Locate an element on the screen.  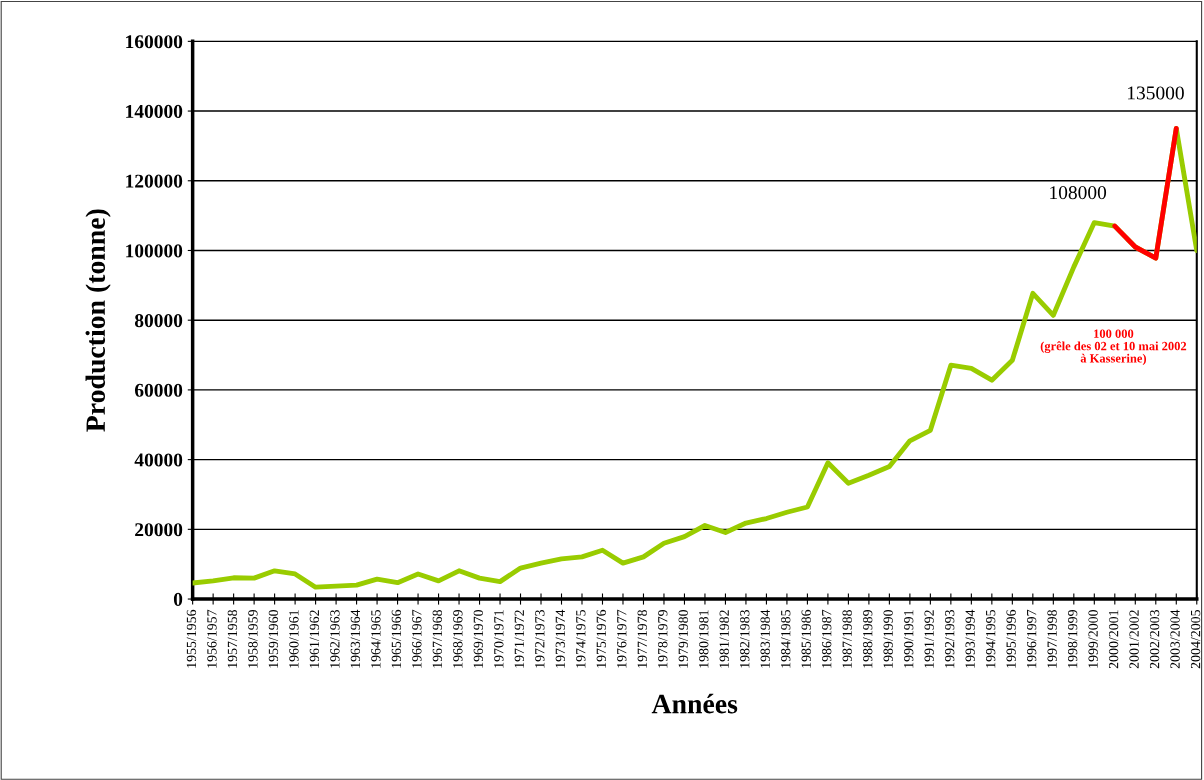
annotation: 135000 is located at coordinates (1155, 93).